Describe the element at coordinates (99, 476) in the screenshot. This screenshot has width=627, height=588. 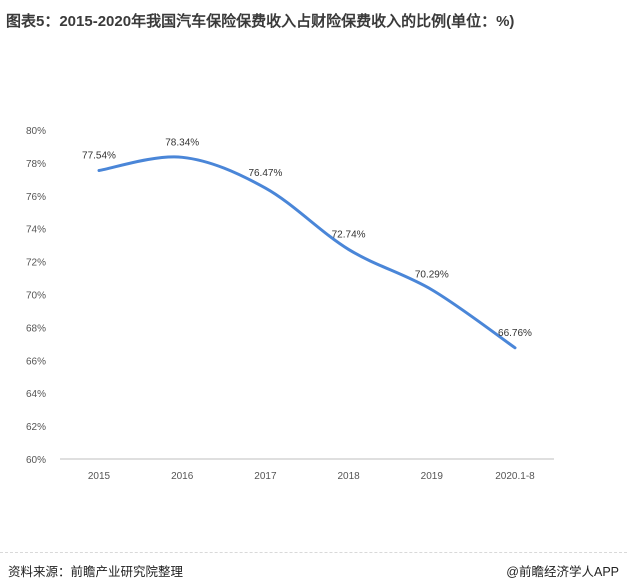
I see `x-tick-label: 2015` at that location.